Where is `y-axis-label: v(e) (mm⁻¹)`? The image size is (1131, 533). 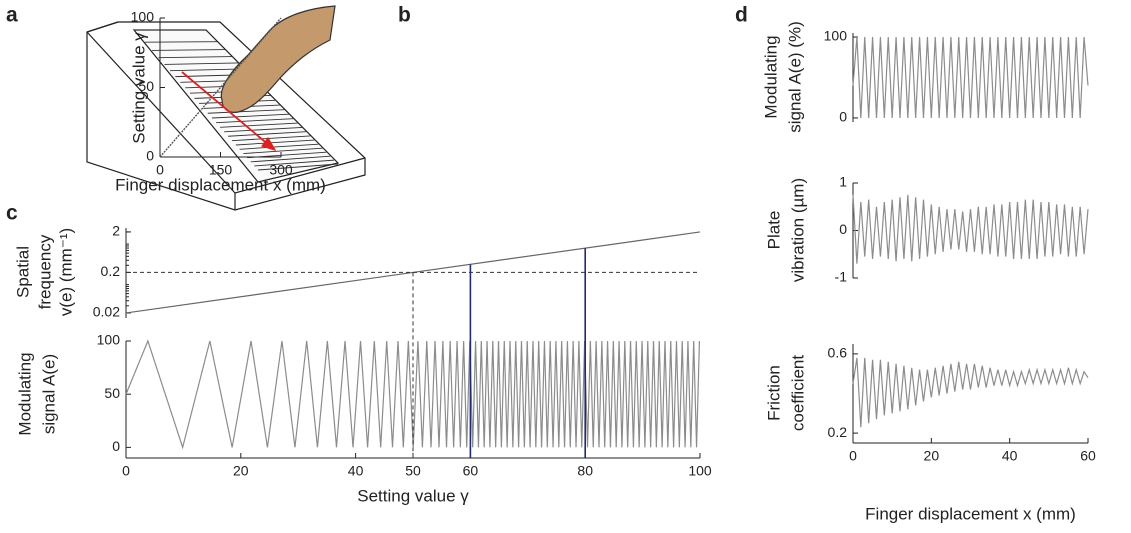
y-axis-label: v(e) (mm⁻¹) is located at coordinates (65, 272).